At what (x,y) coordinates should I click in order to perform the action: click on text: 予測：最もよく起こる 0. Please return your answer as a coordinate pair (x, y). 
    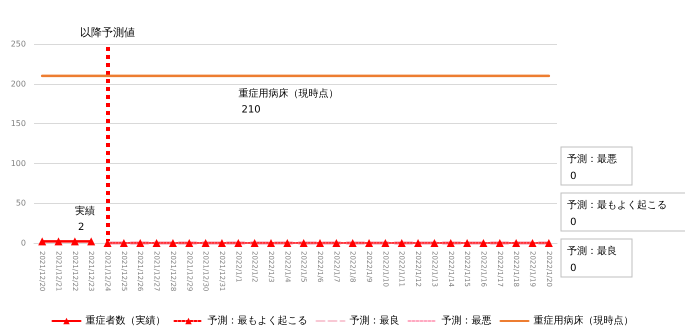
    Looking at the image, I should click on (617, 213).